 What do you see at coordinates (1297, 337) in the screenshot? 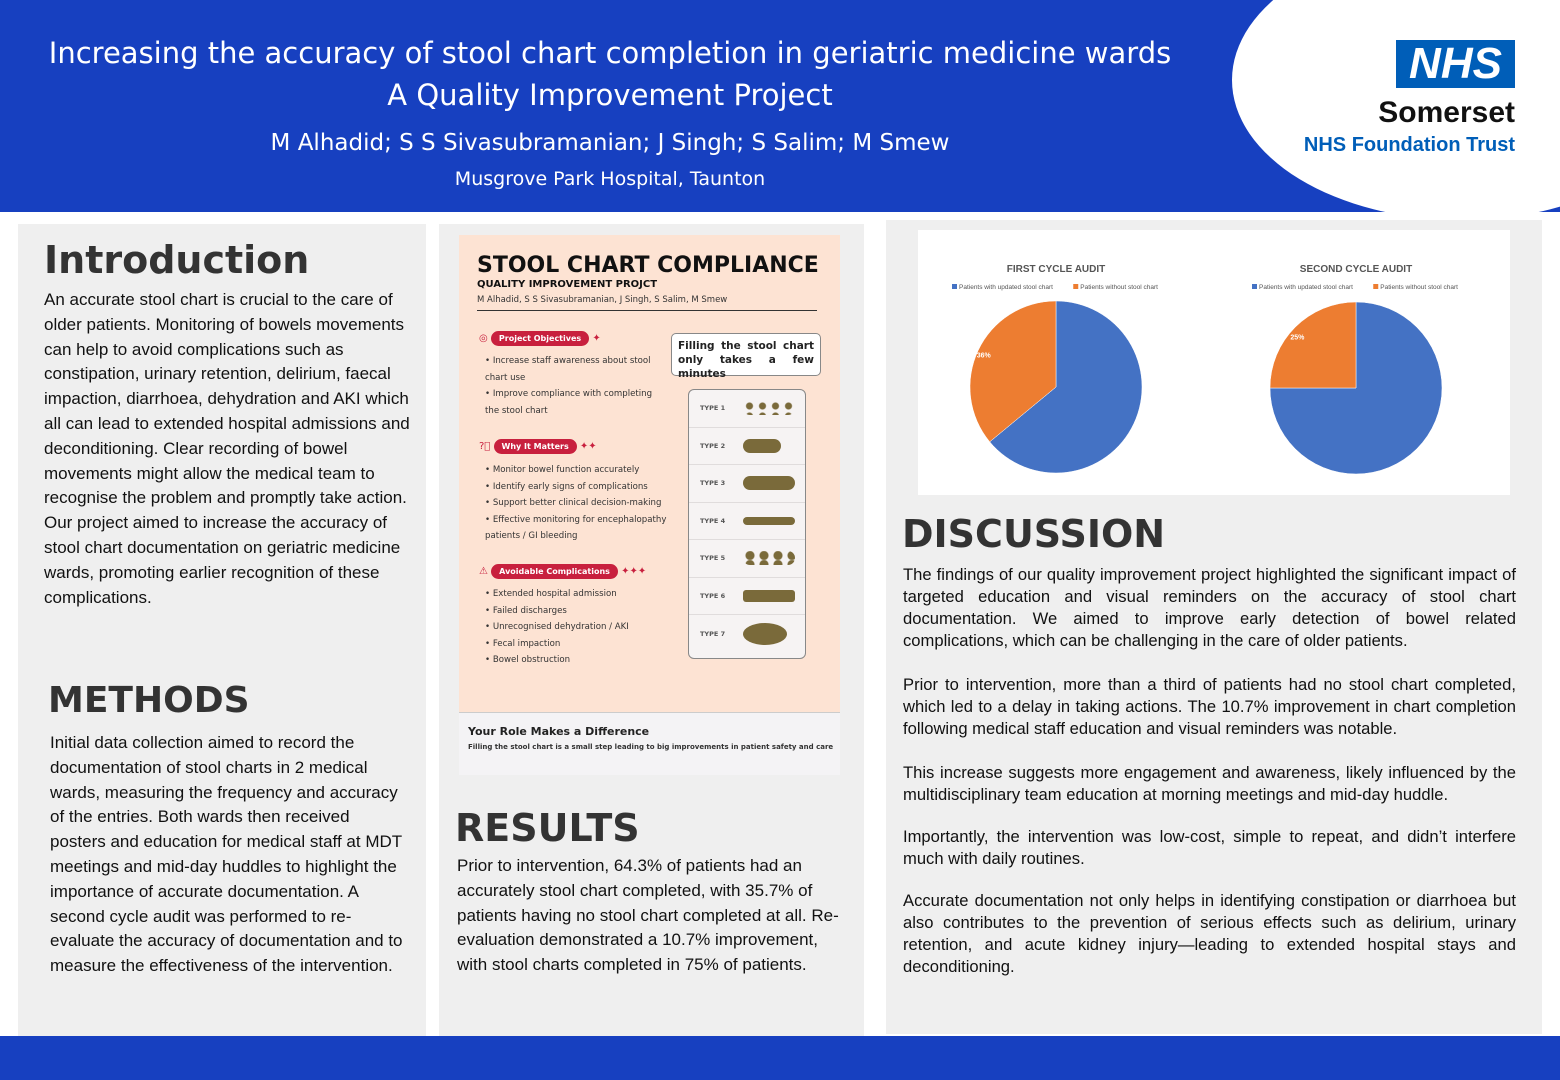
I see `data-label: 25%` at bounding box center [1297, 337].